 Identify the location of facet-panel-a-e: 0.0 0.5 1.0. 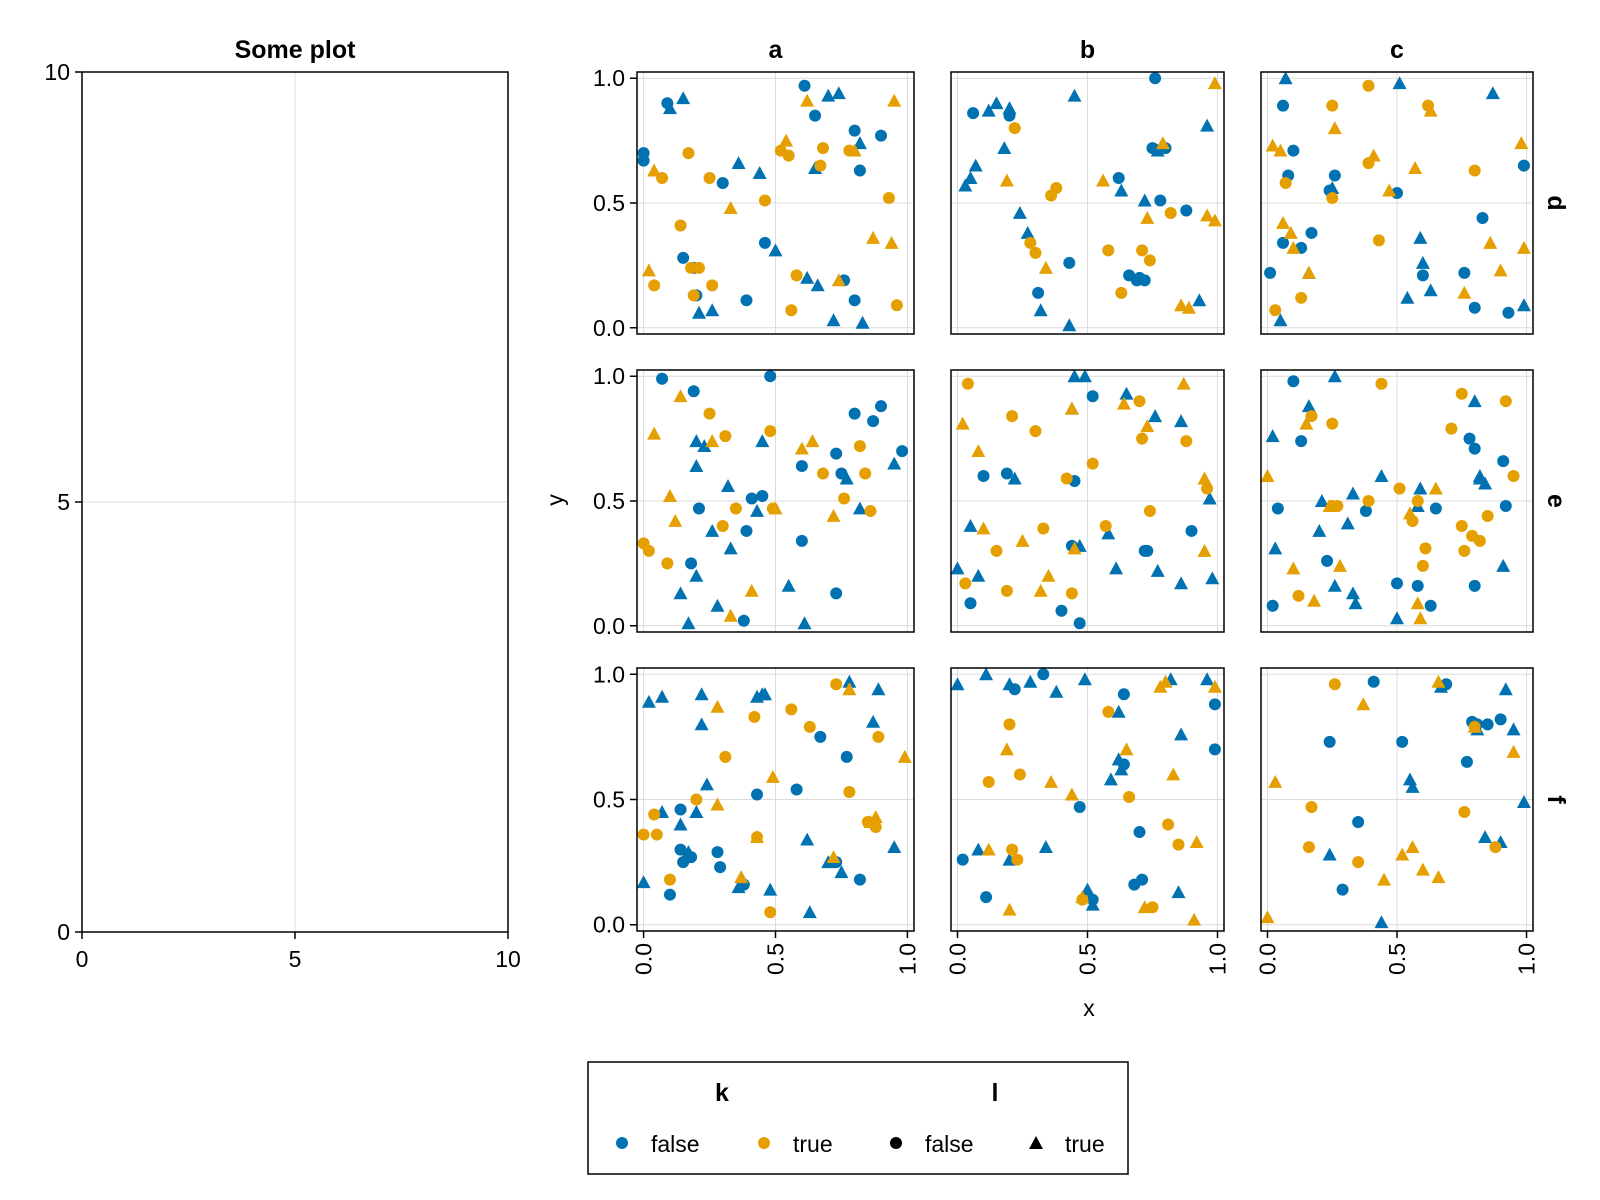
(754, 501).